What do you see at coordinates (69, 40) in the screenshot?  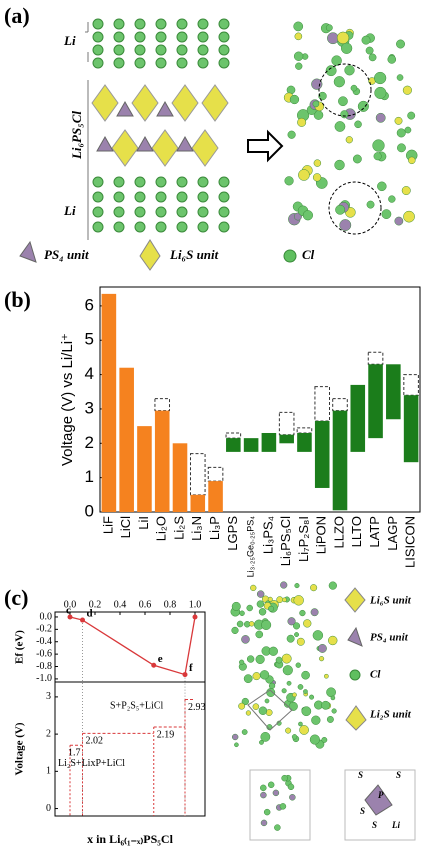 I see `layer-label: Li` at bounding box center [69, 40].